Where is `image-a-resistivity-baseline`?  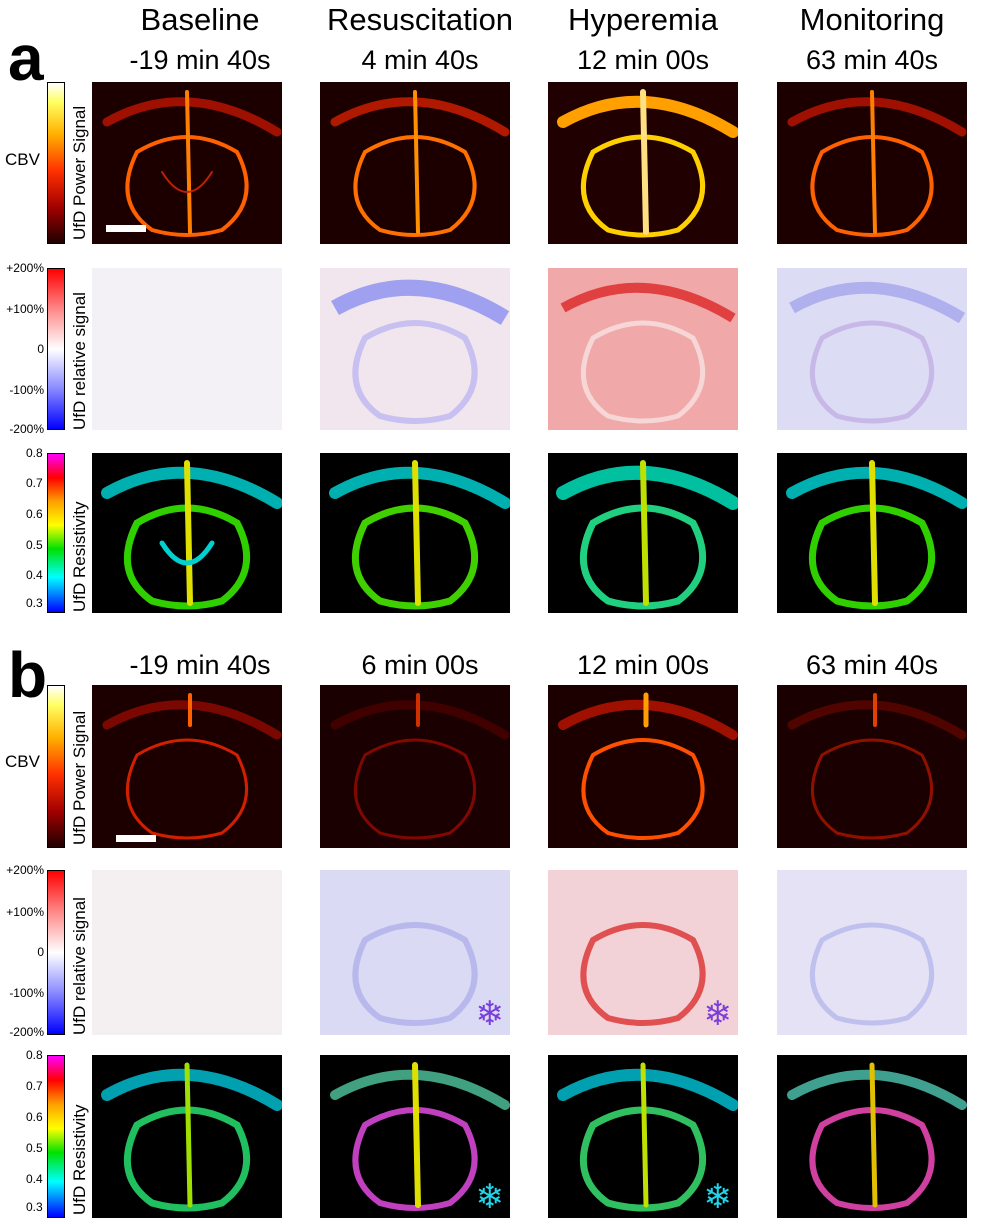
image-a-resistivity-baseline is located at coordinates (187, 533).